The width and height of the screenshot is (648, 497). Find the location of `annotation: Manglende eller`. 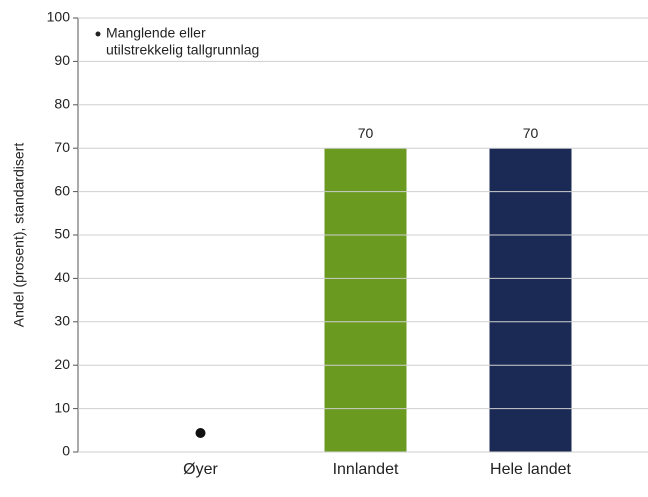

annotation: Manglende eller is located at coordinates (156, 33).